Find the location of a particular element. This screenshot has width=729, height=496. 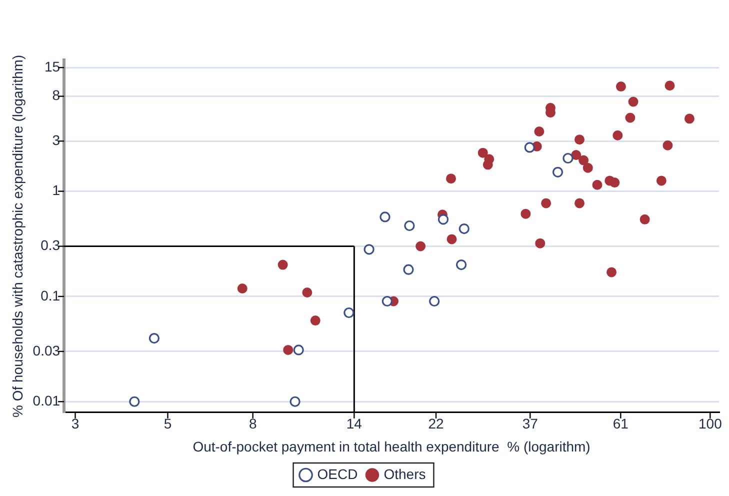

y-tick-label: 1 is located at coordinates (56, 190).